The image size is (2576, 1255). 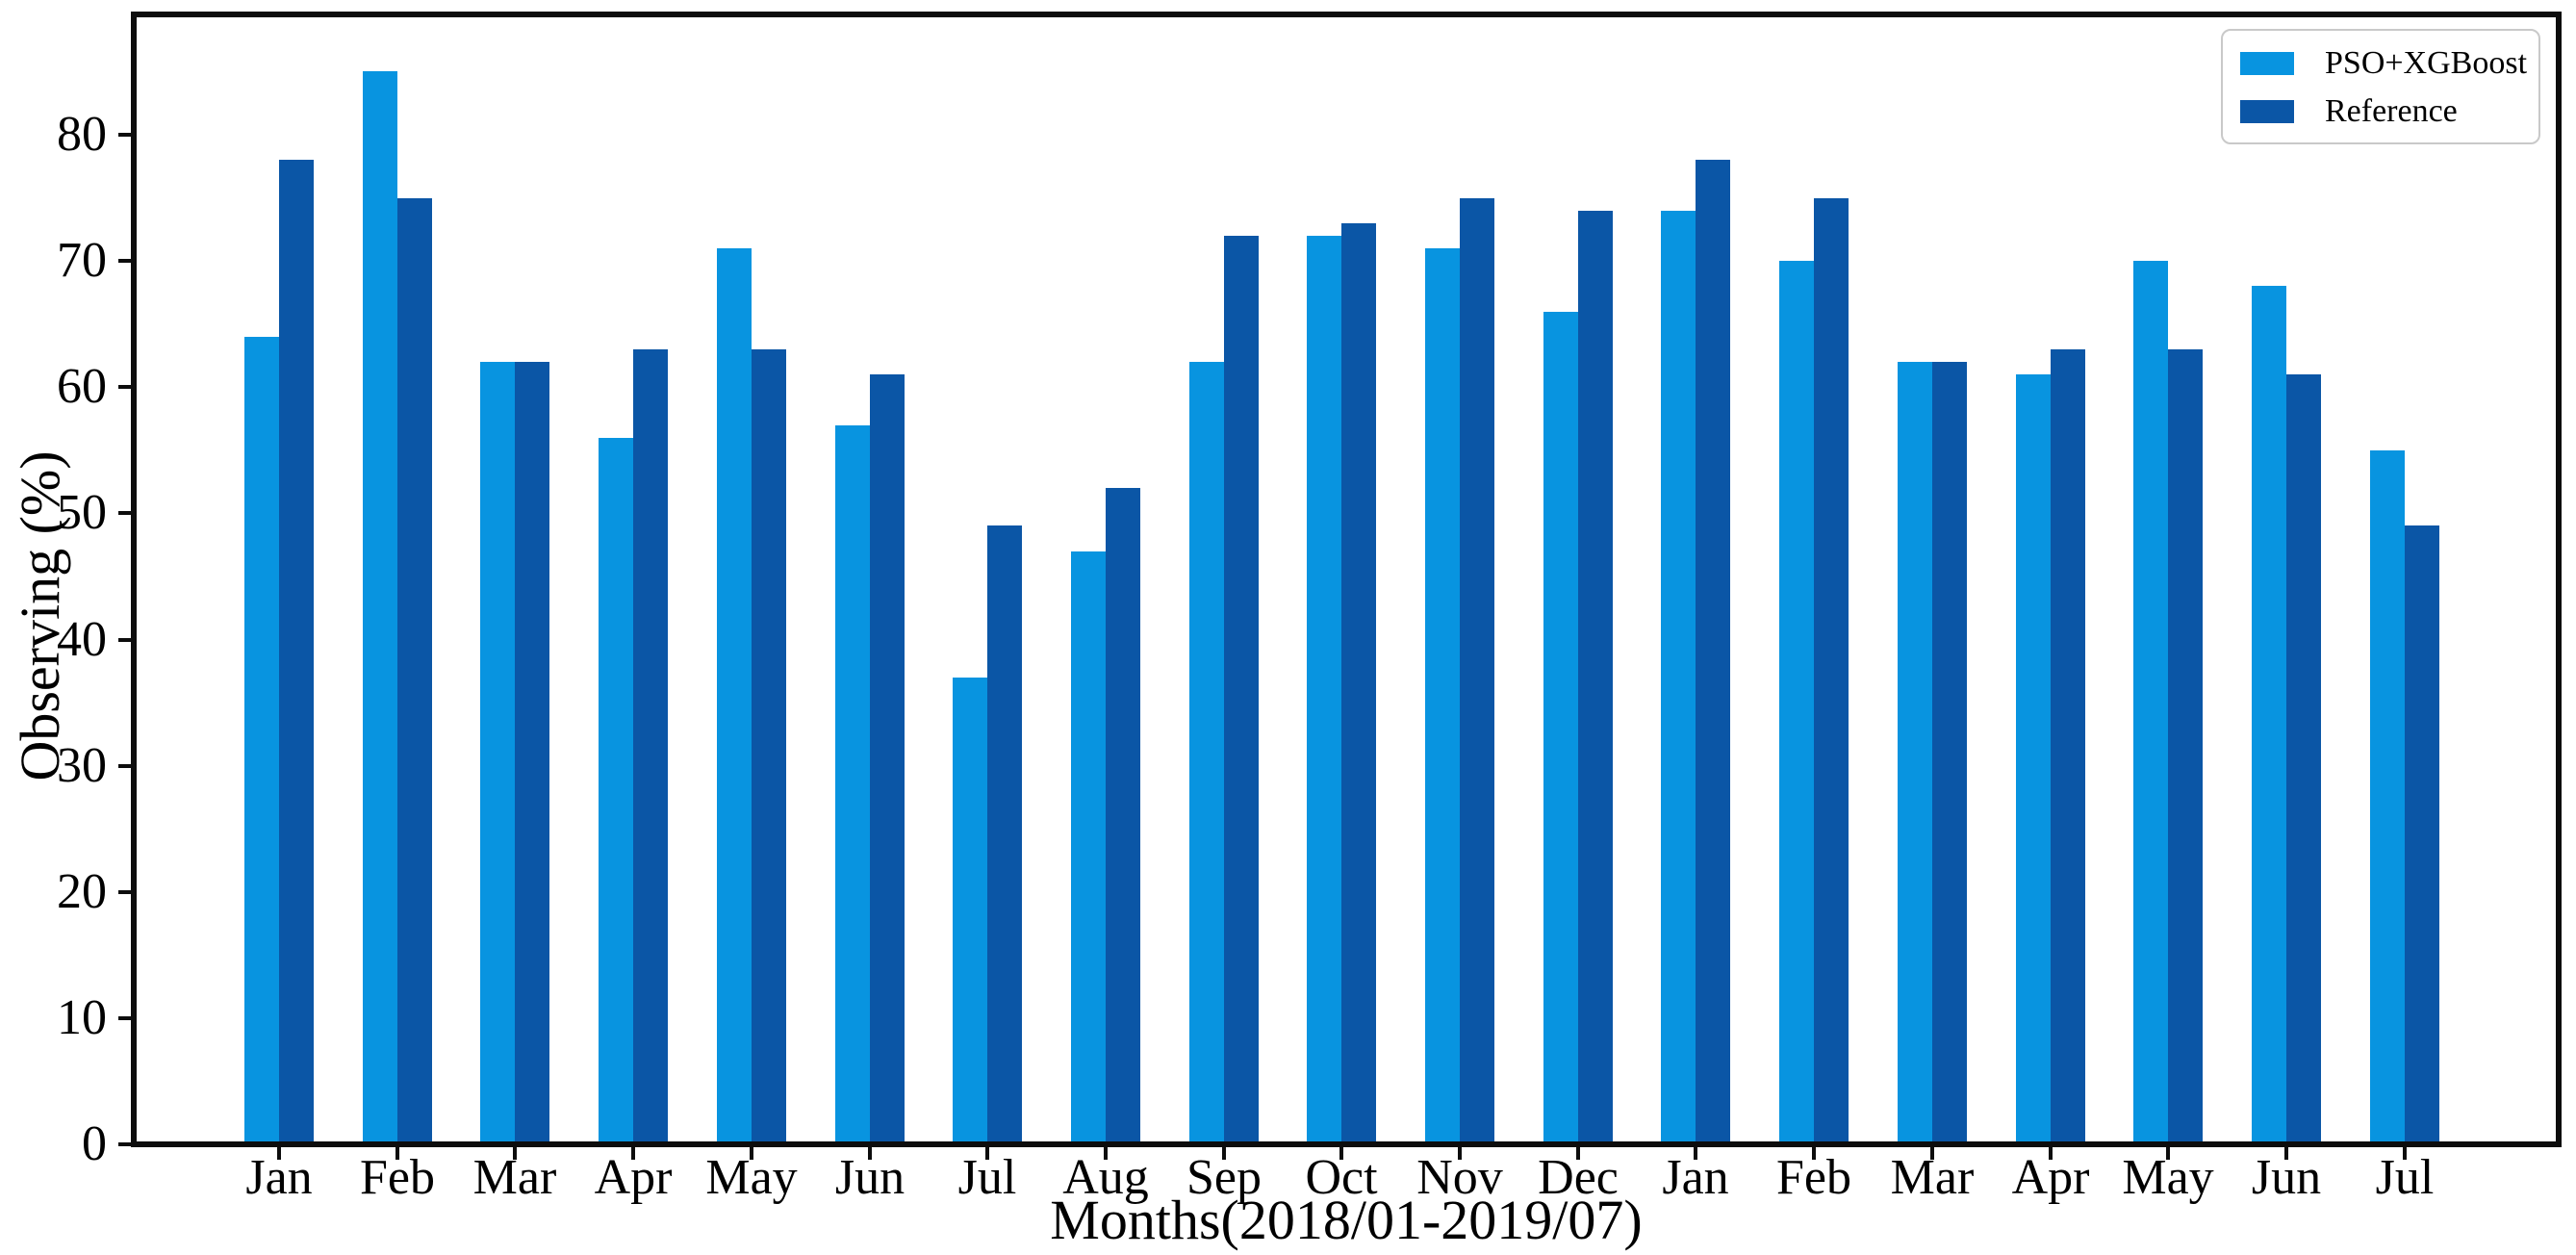 I want to click on legend-label-pso-xgboost: PSO+XGBoost, so click(x=2426, y=63).